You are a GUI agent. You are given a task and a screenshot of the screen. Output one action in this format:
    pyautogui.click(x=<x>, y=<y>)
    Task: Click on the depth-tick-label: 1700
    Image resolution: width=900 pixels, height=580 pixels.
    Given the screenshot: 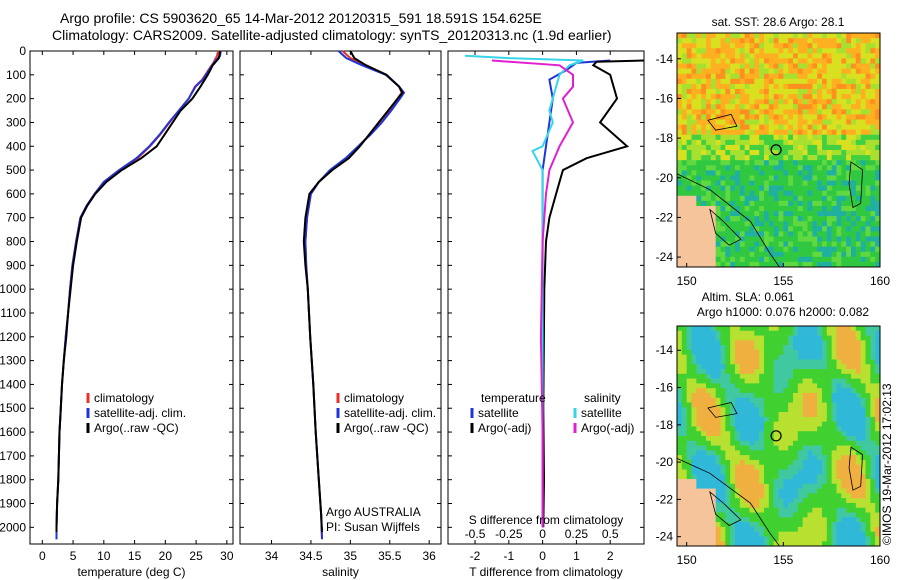 What is the action you would take?
    pyautogui.click(x=13, y=456)
    